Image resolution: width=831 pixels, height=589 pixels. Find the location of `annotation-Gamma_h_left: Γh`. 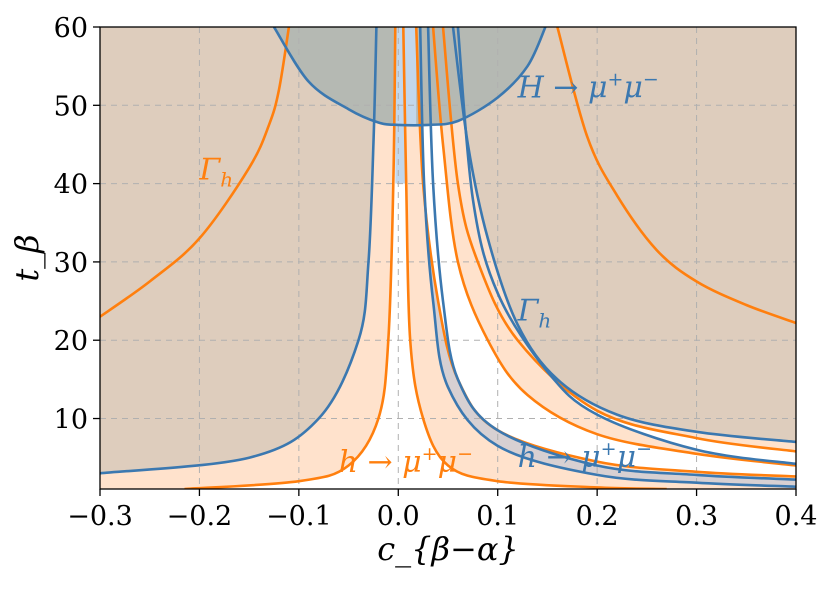

annotation-Gamma_h_left: Γh is located at coordinates (215, 172).